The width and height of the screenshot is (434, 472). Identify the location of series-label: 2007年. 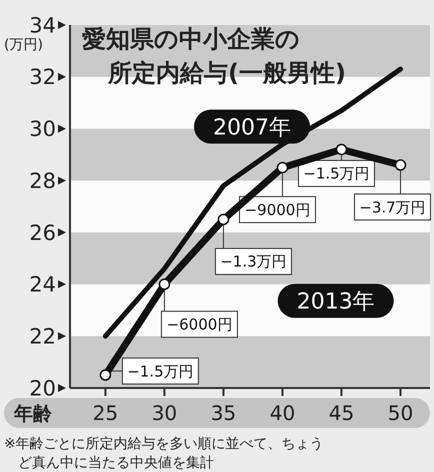
(252, 127).